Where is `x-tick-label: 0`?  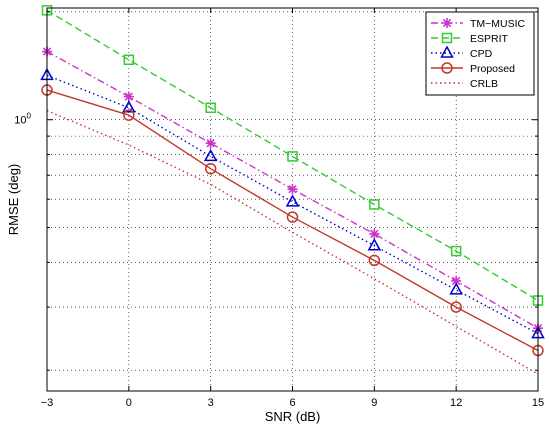
x-tick-label: 0 is located at coordinates (129, 403).